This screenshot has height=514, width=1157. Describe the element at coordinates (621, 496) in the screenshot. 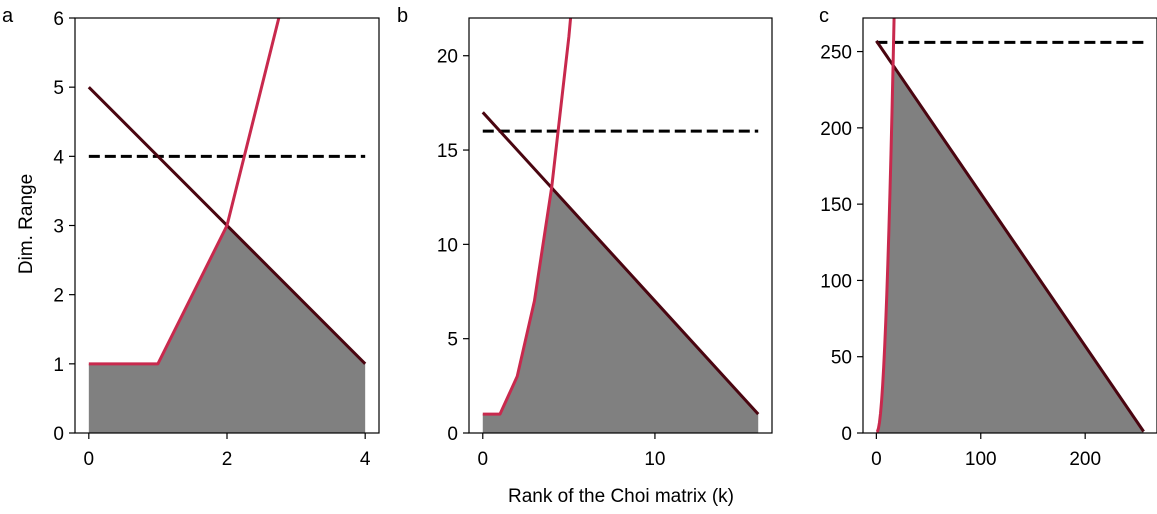

I see `x-axis-label: Rank of the Choi matrix (k)` at that location.